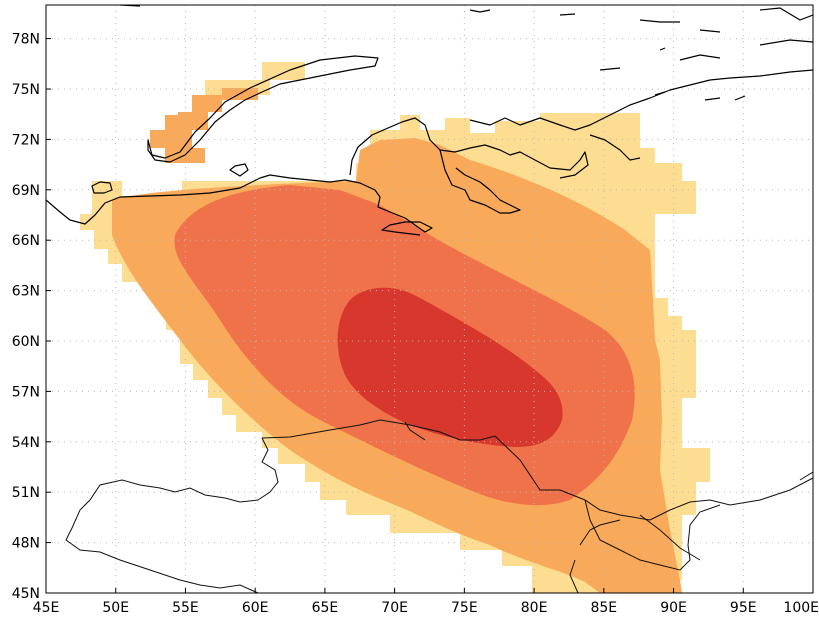 The height and width of the screenshot is (621, 819). I want to click on y-tick-label: 66N, so click(26, 241).